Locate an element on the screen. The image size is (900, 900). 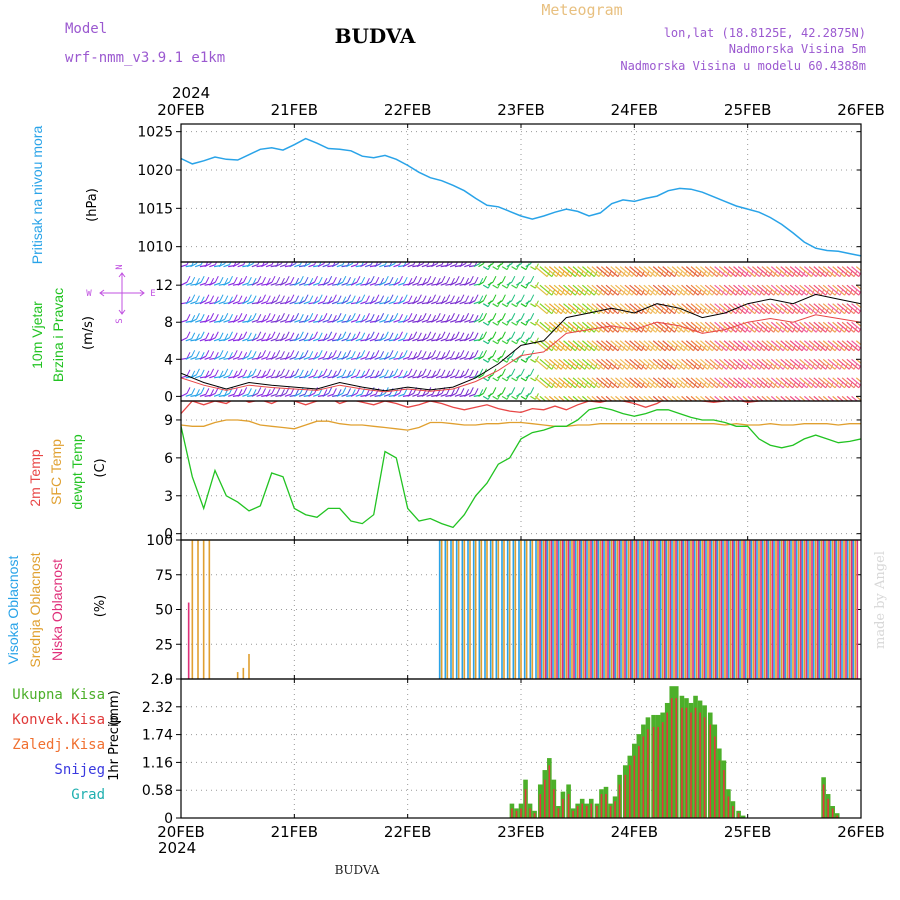
year-bottom: 2024 is located at coordinates (177, 848).